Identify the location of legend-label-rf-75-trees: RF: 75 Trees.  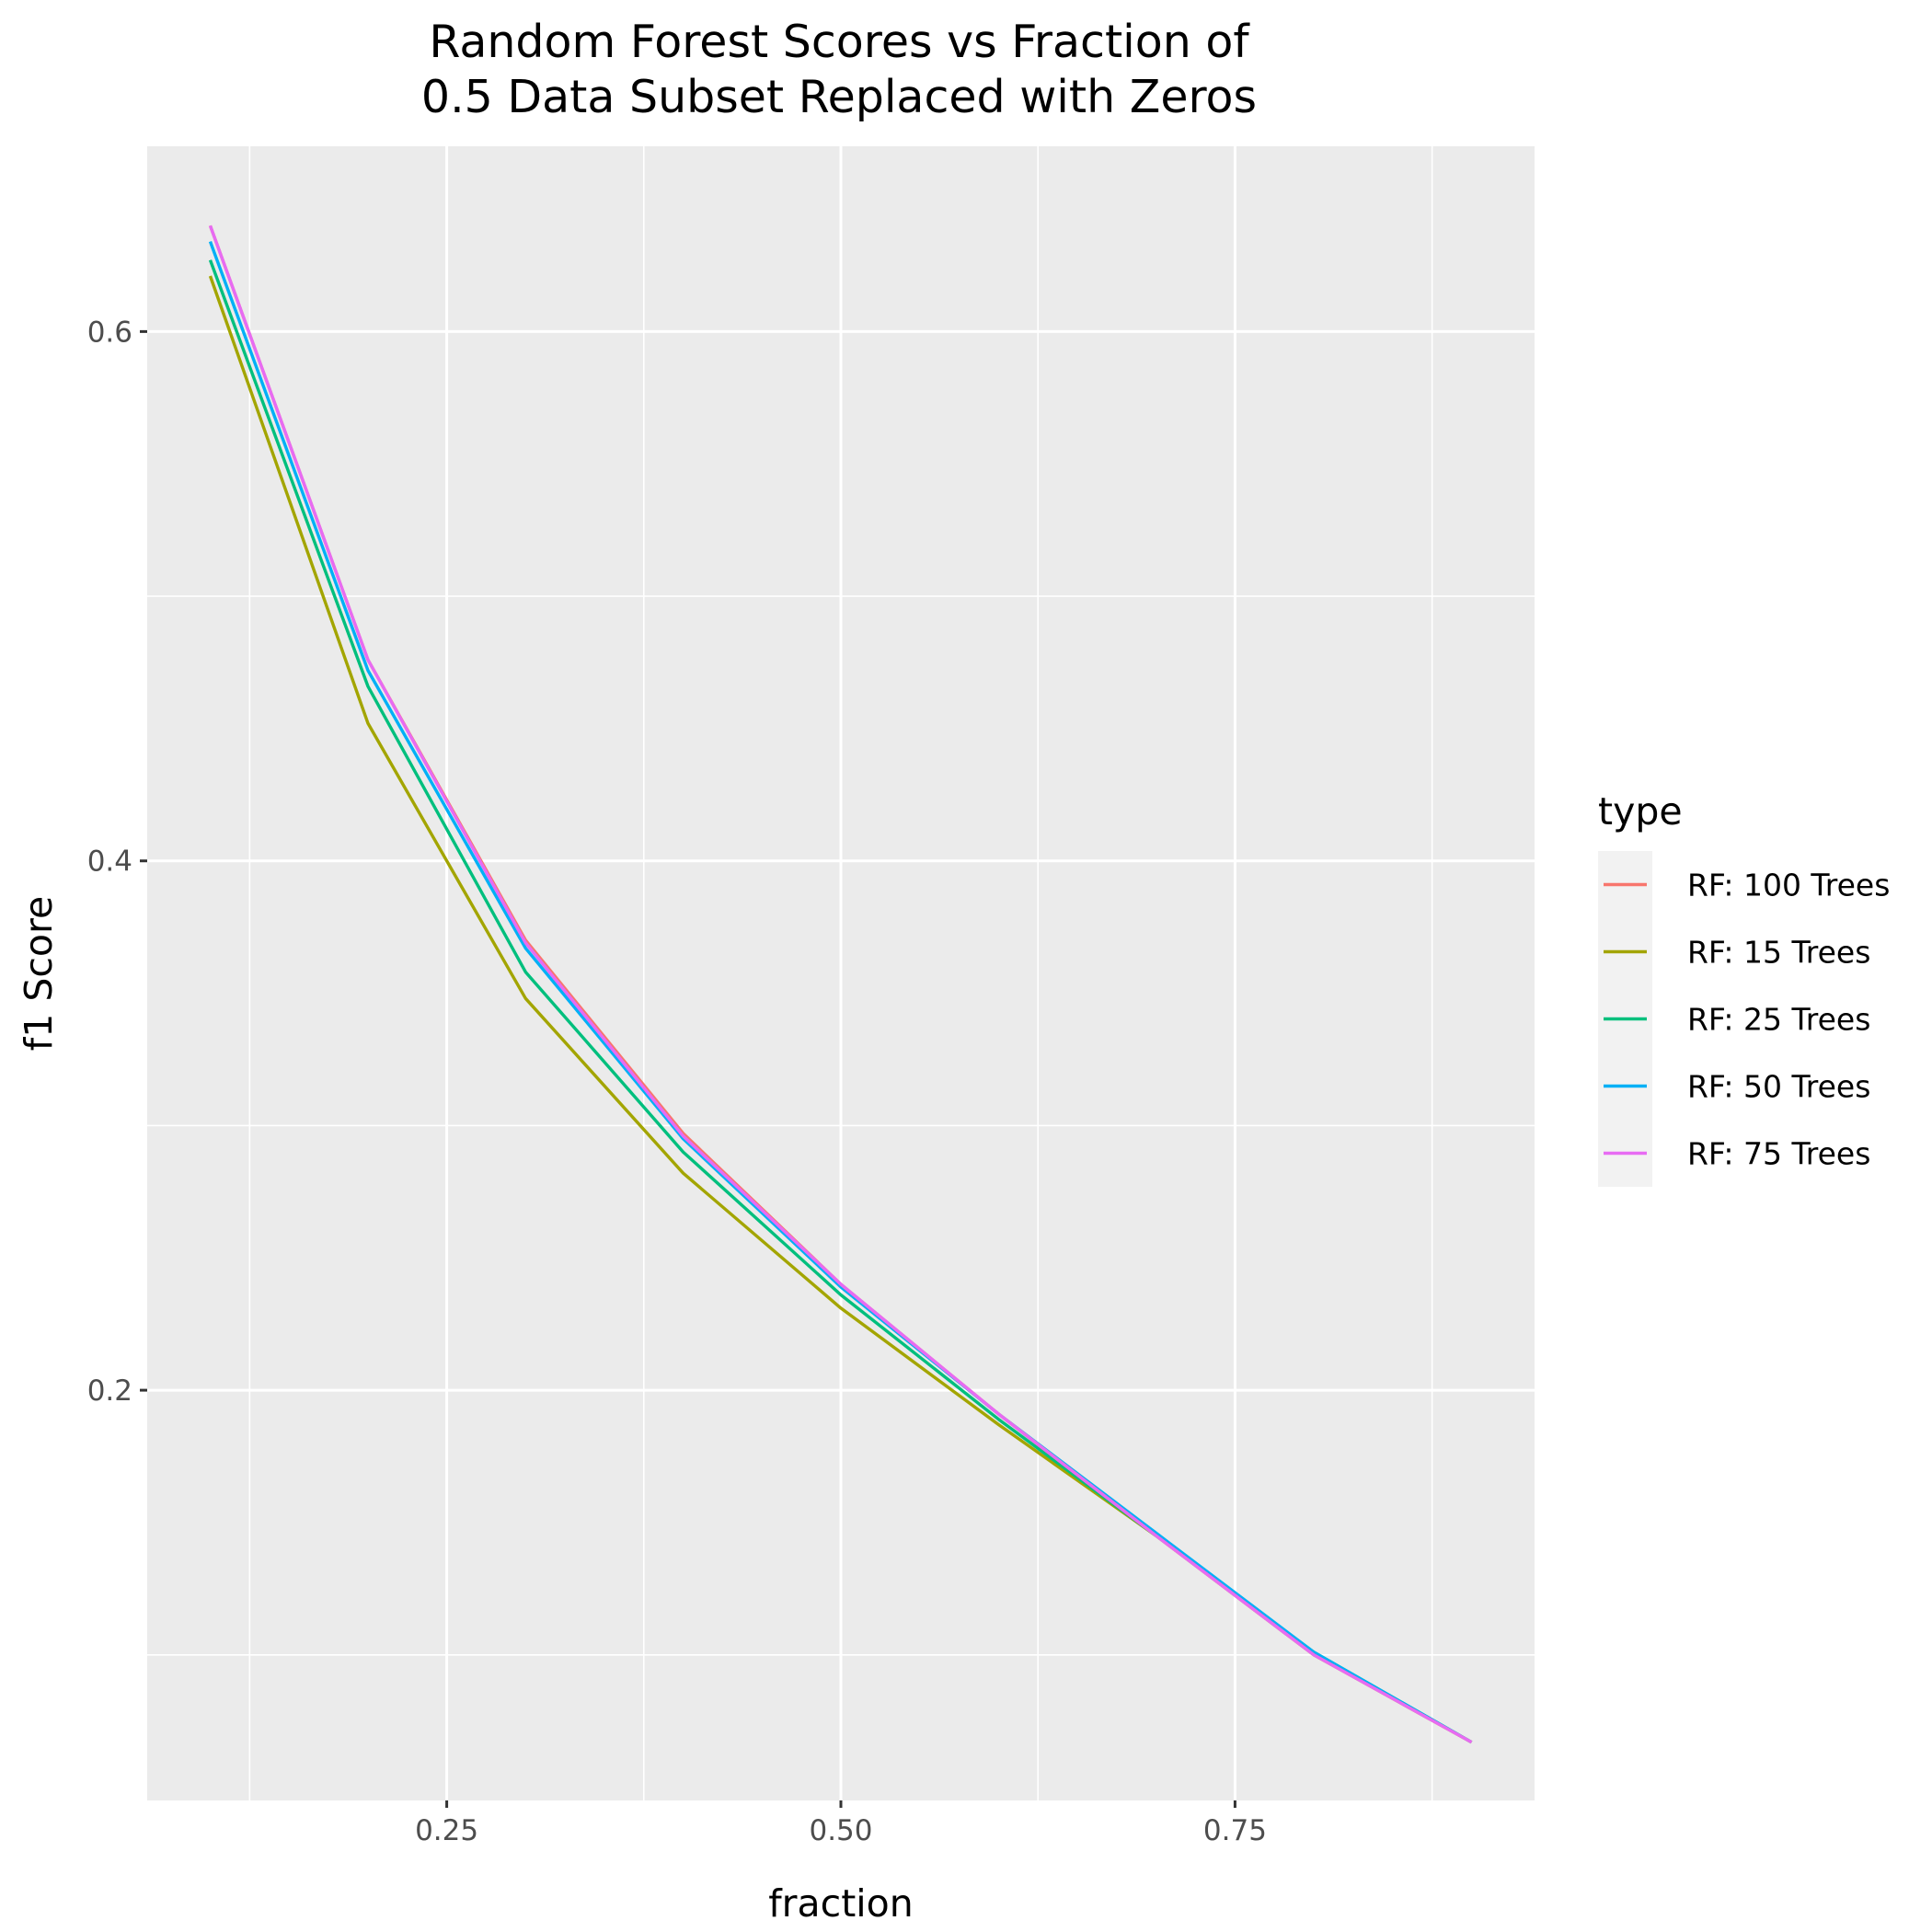
(1778, 1154).